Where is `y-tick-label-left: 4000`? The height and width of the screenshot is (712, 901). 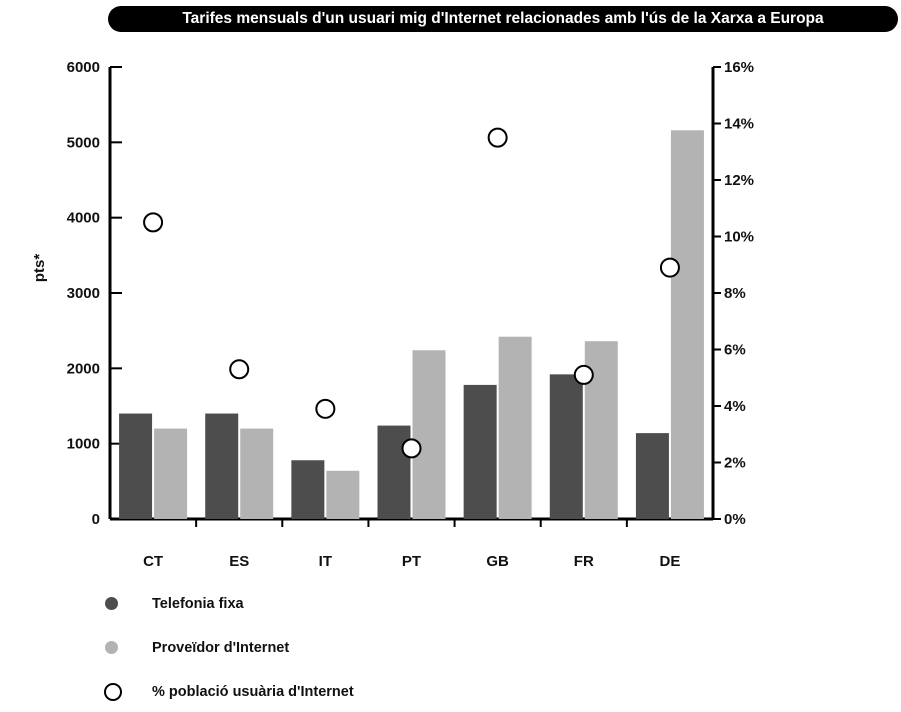
y-tick-label-left: 4000 is located at coordinates (83, 218).